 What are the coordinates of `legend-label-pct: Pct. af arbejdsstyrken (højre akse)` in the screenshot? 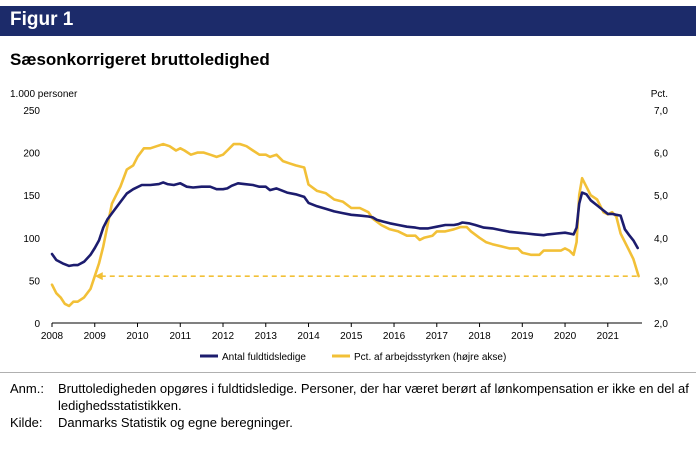 It's located at (430, 357).